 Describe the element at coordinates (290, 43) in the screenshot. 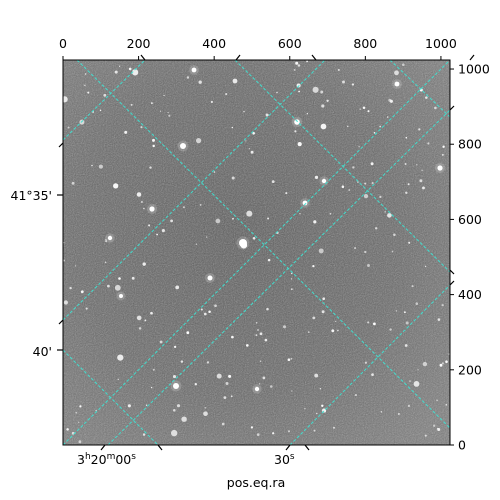

I see `top-tick-label: 600` at that location.